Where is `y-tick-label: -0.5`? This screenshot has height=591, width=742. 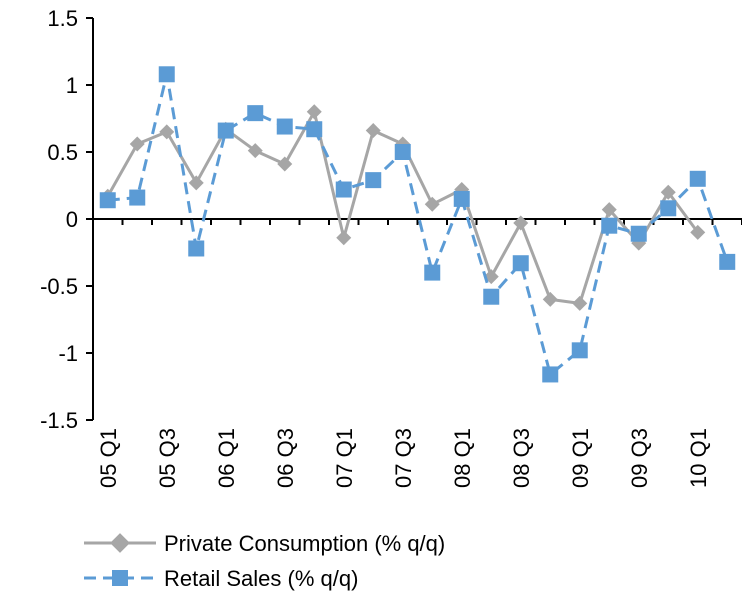 y-tick-label: -0.5 is located at coordinates (59, 286).